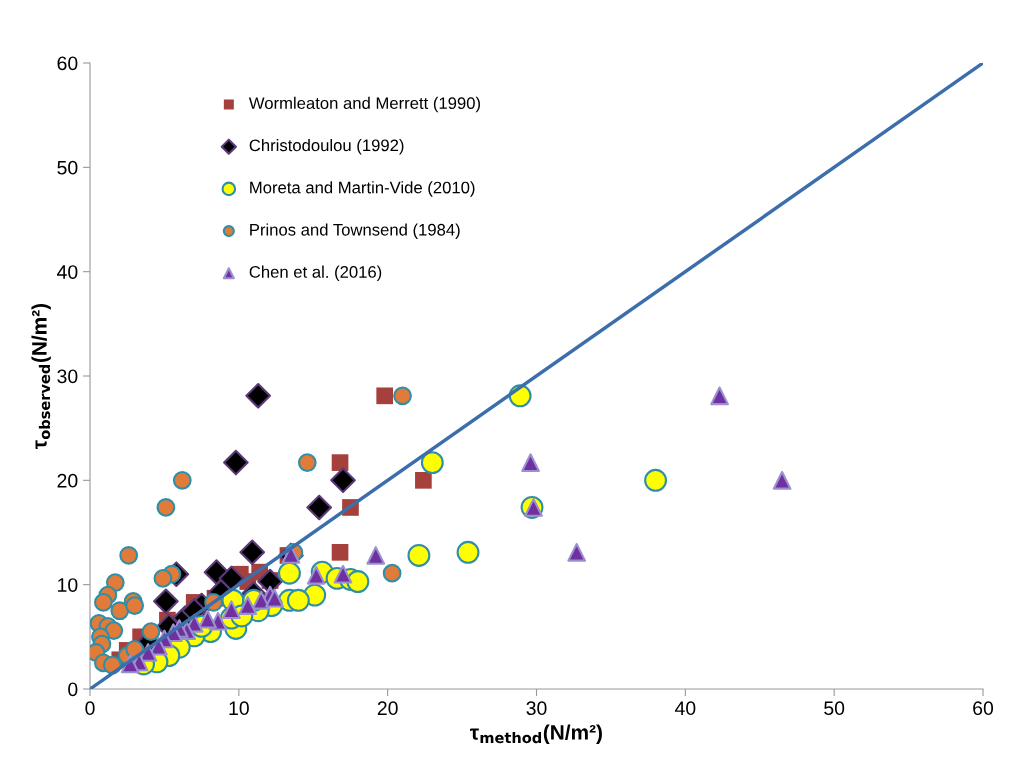  What do you see at coordinates (387, 708) in the screenshot?
I see `x-tick-label: 20` at bounding box center [387, 708].